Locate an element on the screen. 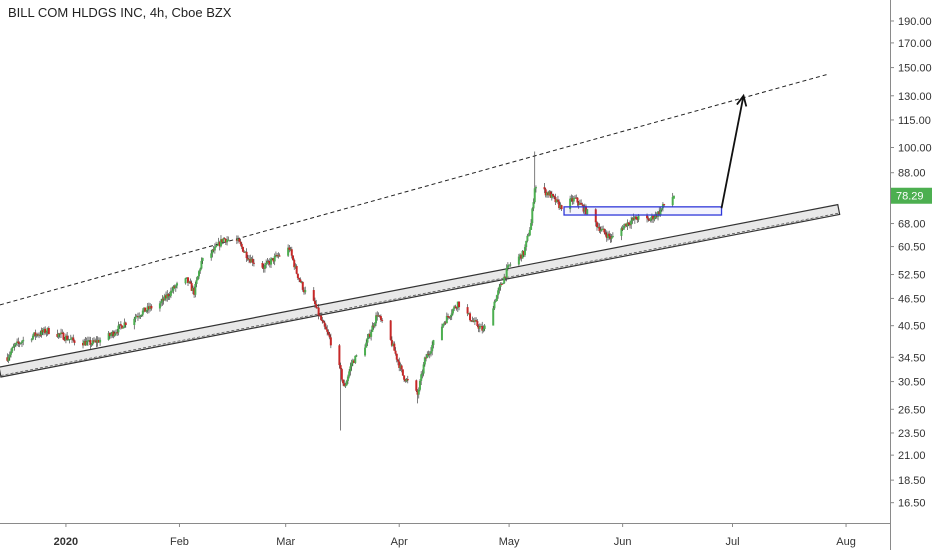 The height and width of the screenshot is (550, 932). time-axis: 2020 Feb Mar Apr May Jun Jul Aug is located at coordinates (455, 535).